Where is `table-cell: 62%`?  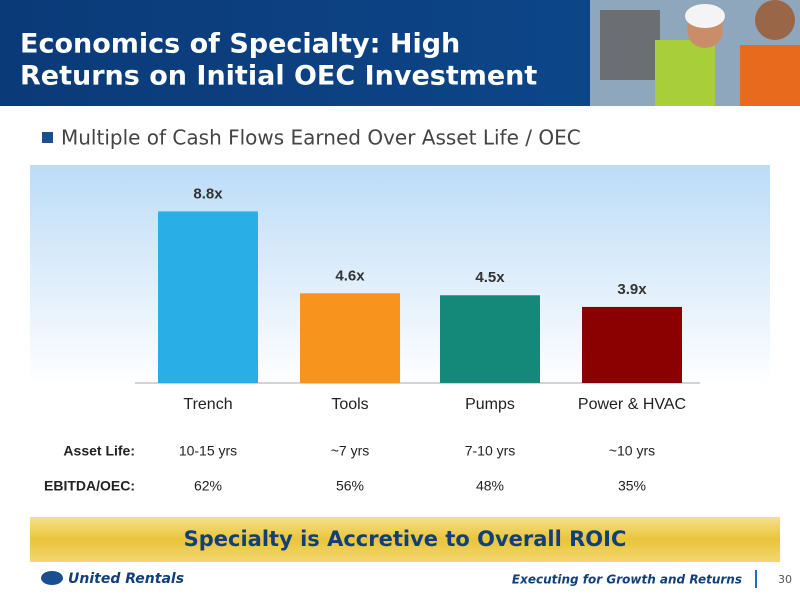
table-cell: 62% is located at coordinates (208, 486).